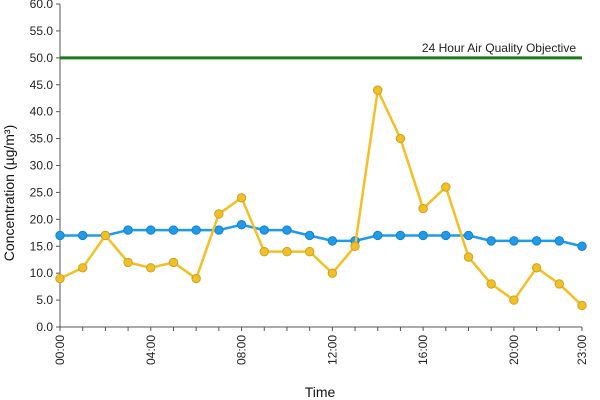 Image resolution: width=600 pixels, height=400 pixels. Describe the element at coordinates (321, 50) in the screenshot. I see `objective-line-group: 24 Hour Air Quality Objective` at that location.